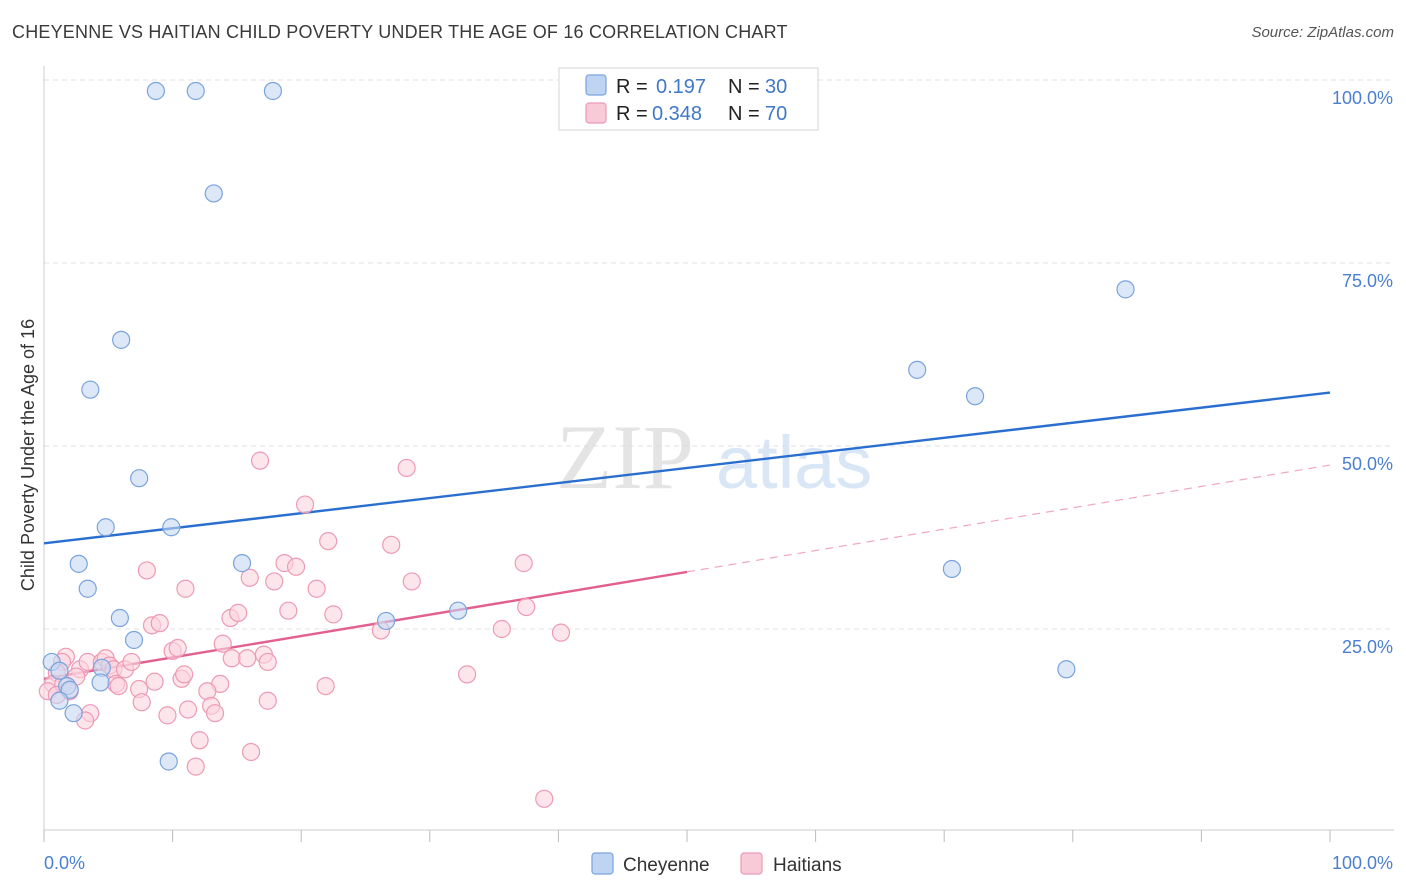 The image size is (1406, 892). Describe the element at coordinates (751, 863) in the screenshot. I see `bottom-legend-swatch-haitians` at that location.